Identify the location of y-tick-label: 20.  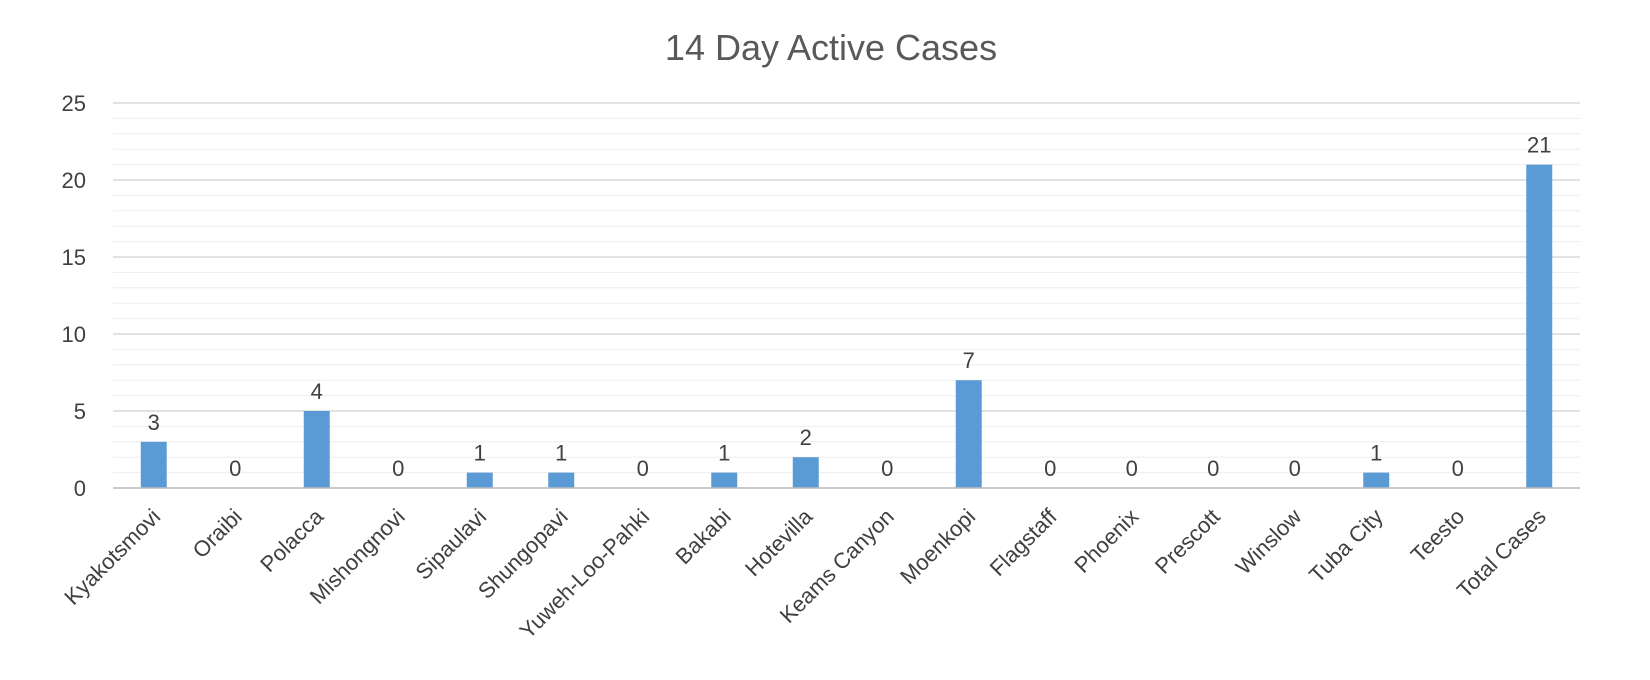
(74, 180).